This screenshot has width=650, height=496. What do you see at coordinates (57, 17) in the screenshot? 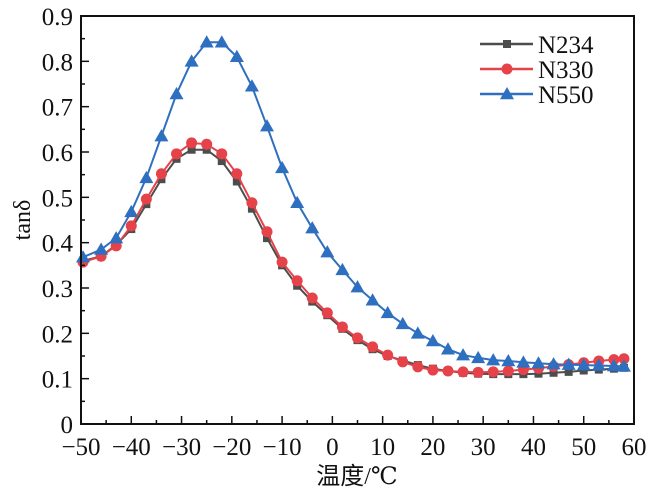
I see `y-tick-label: 0.9` at bounding box center [57, 17].